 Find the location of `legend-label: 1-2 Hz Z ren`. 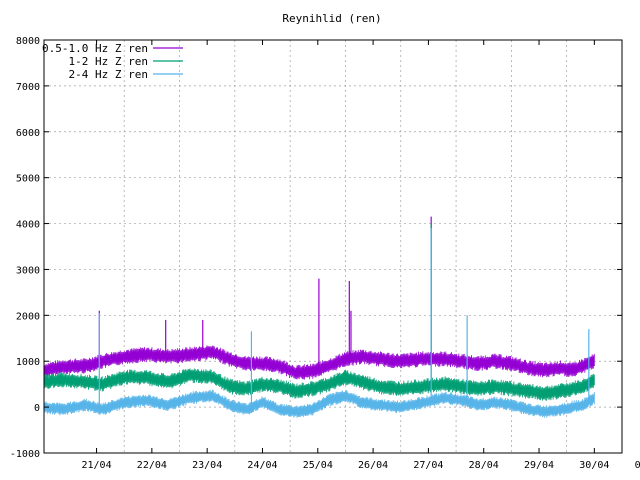

legend-label: 1-2 Hz Z ren is located at coordinates (108, 61).